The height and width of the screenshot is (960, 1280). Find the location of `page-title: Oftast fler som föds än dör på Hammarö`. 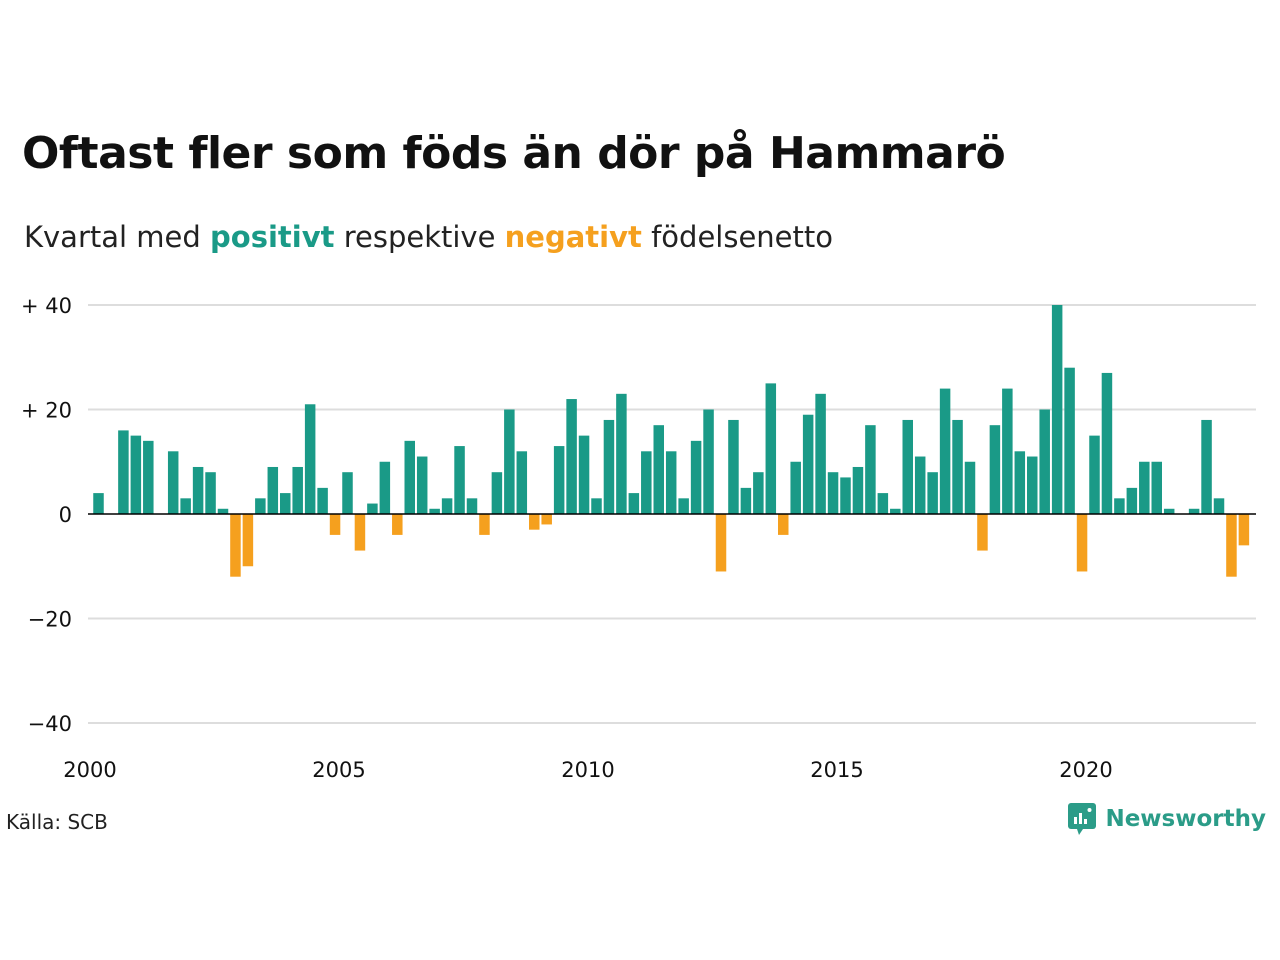

page-title: Oftast fler som föds än dör på Hammarö is located at coordinates (514, 153).